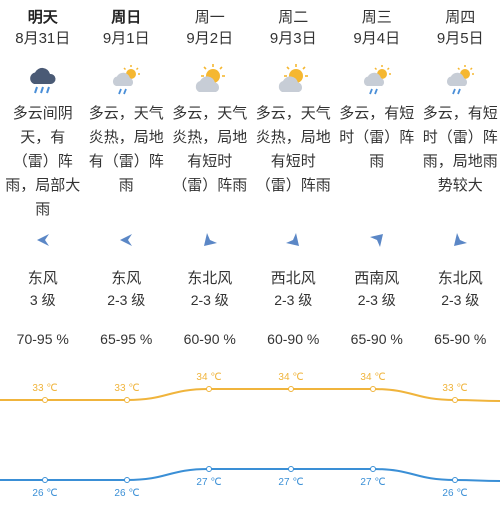 The height and width of the screenshot is (528, 500). I want to click on low-temp-line, so click(250, 475).